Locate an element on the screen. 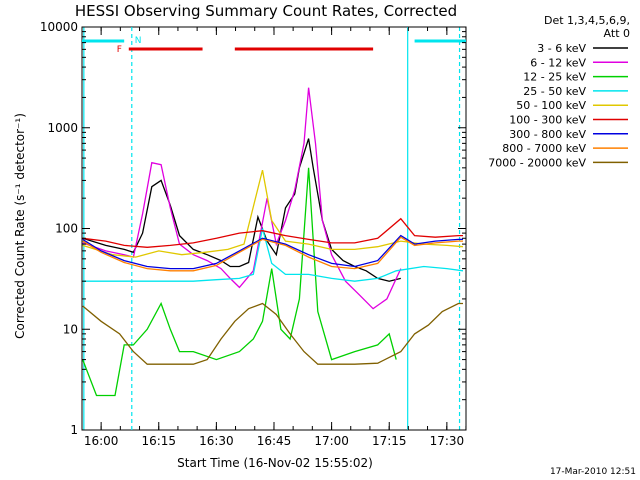  legend-header-attenuator: Att 0 is located at coordinates (617, 33).